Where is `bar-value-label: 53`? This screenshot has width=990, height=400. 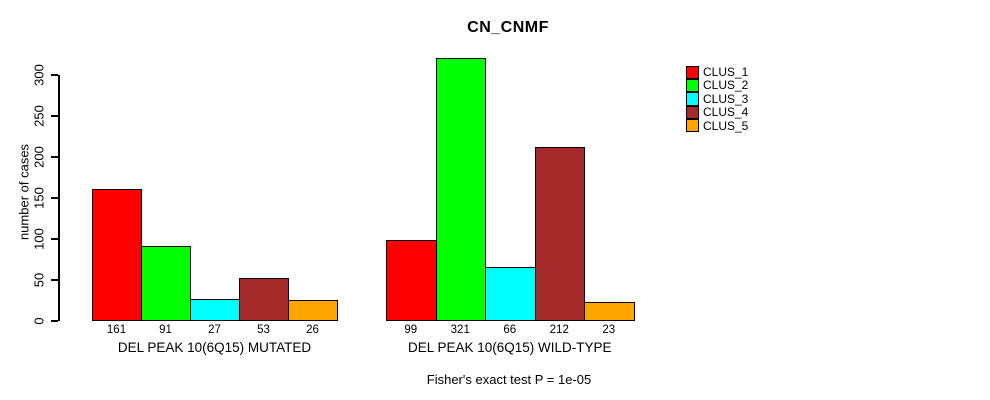
bar-value-label: 53 is located at coordinates (263, 330).